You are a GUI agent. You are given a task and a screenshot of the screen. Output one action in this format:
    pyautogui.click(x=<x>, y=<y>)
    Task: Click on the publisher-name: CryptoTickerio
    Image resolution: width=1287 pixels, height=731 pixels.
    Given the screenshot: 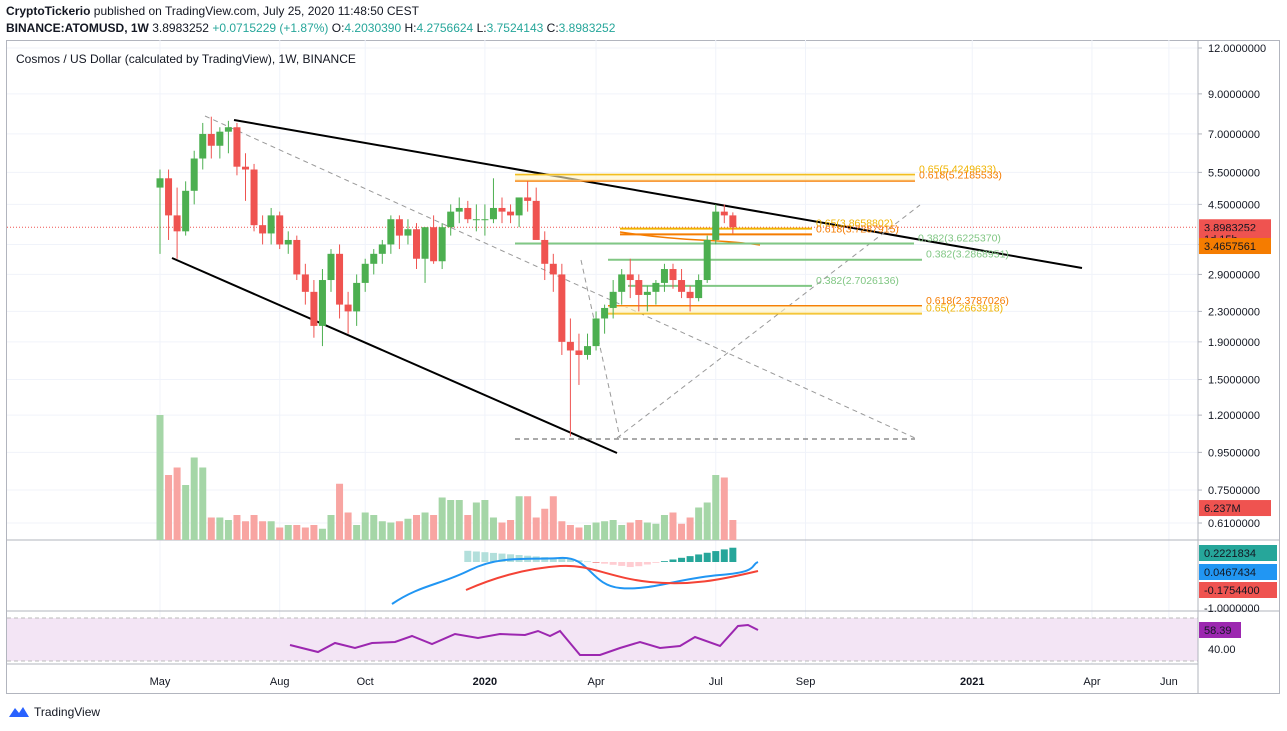 What is the action you would take?
    pyautogui.click(x=48, y=11)
    